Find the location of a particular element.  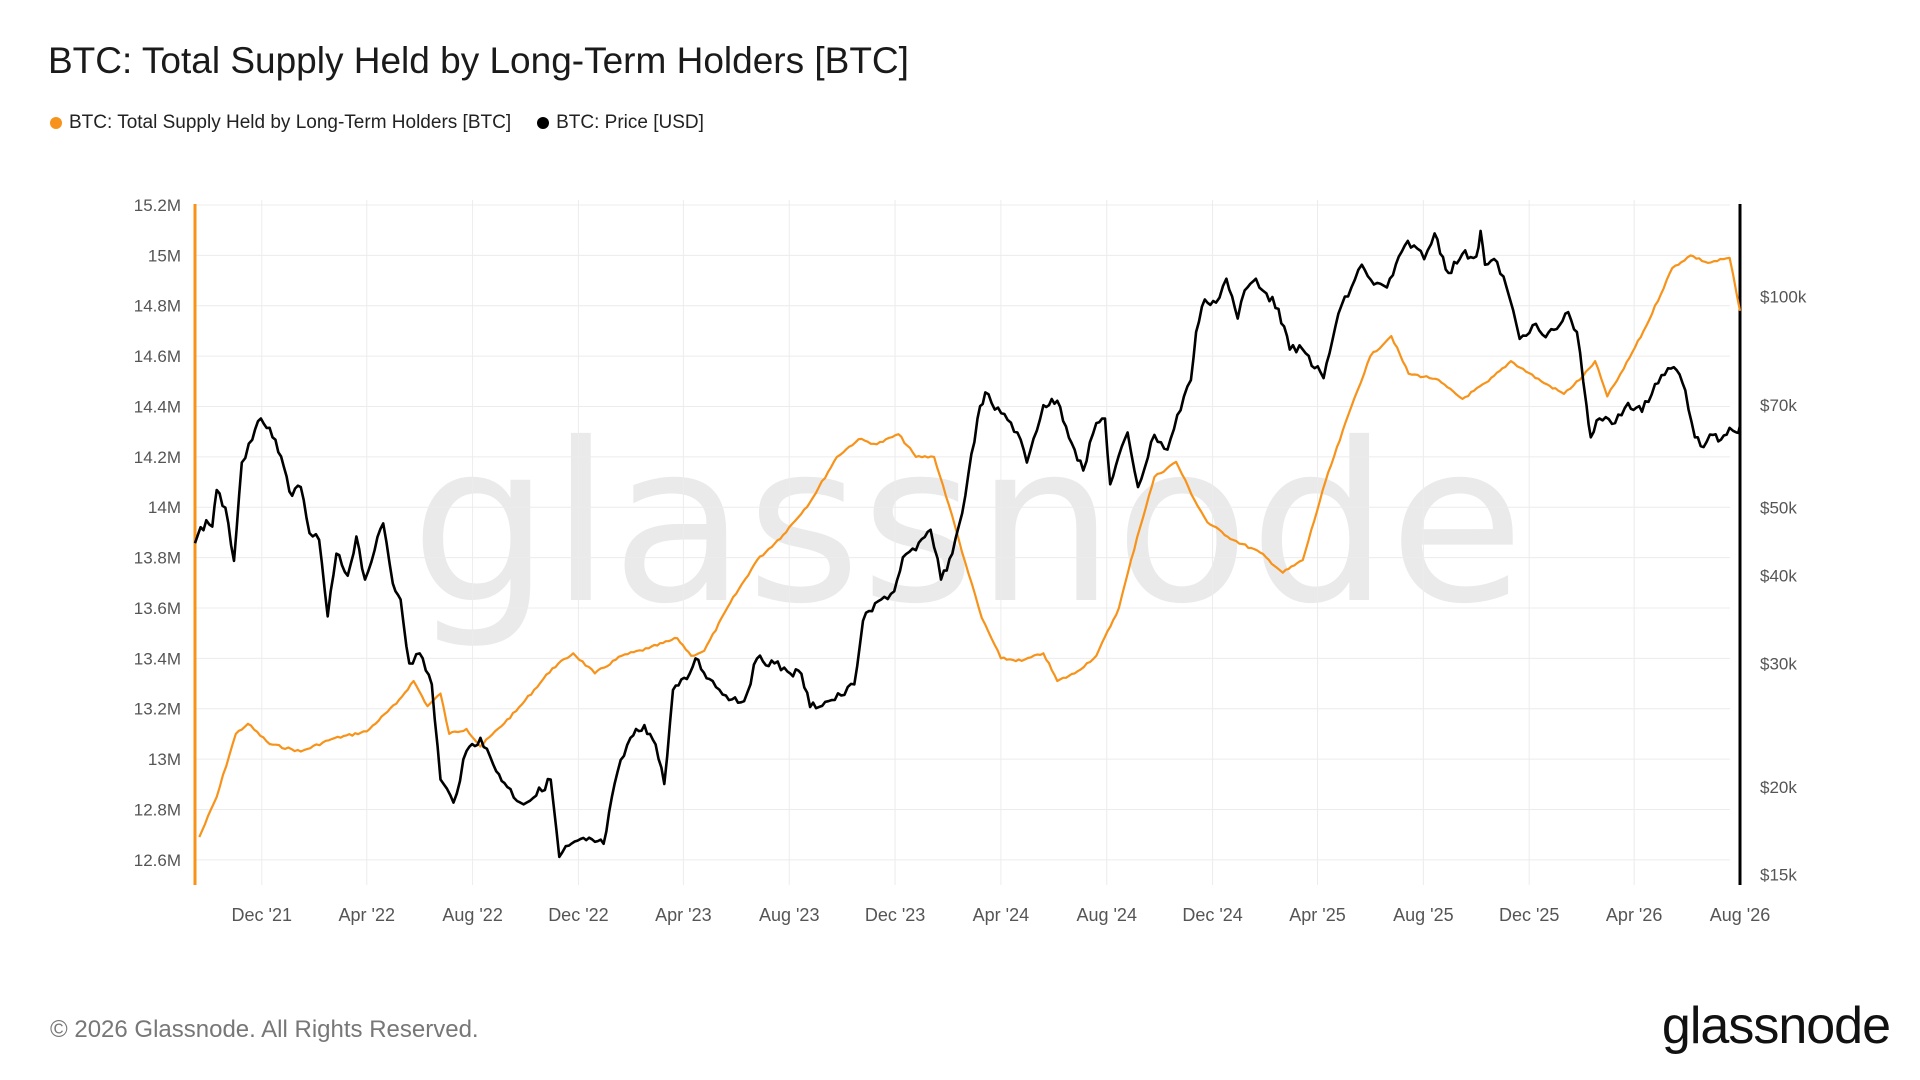

x-tick-label: Apr '22 is located at coordinates (367, 915).